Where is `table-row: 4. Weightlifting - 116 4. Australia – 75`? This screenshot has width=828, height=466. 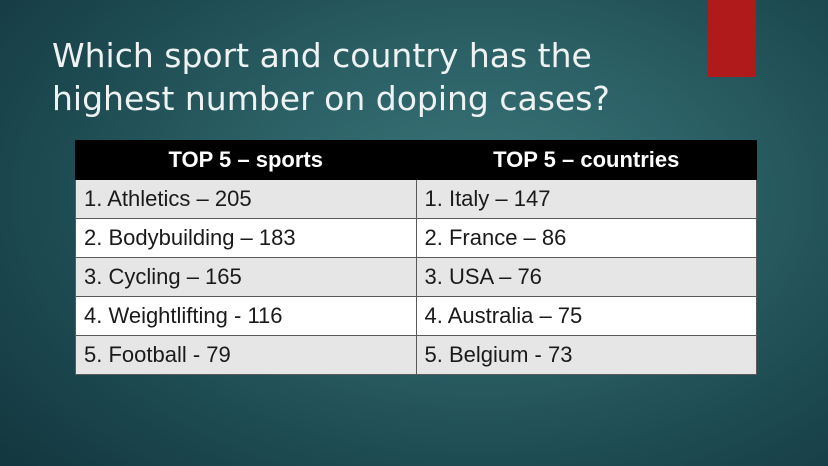
table-row: 4. Weightlifting - 116 4. Australia – 75 is located at coordinates (416, 316).